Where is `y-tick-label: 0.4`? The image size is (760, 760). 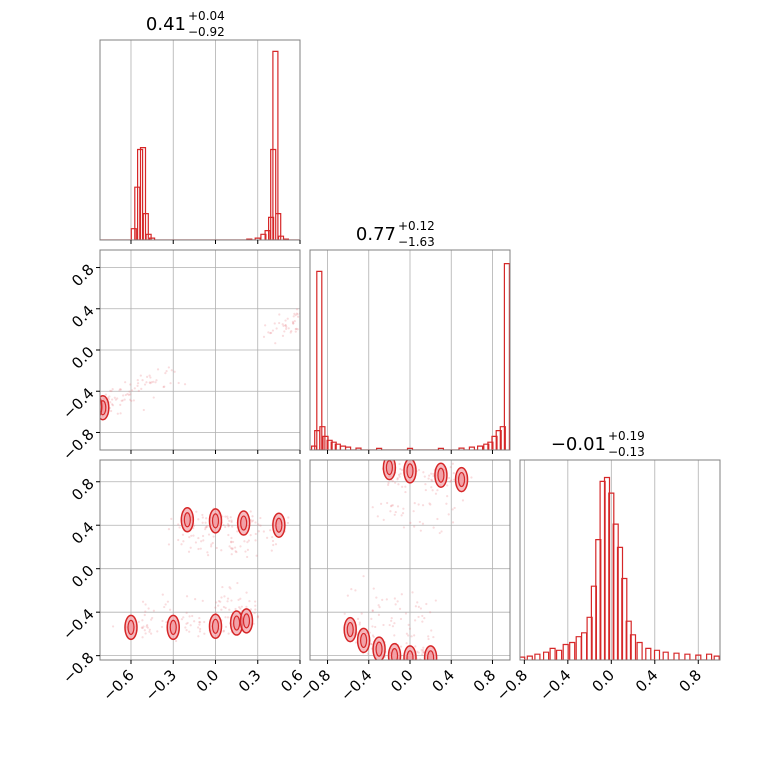
y-tick-label: 0.4 is located at coordinates (83, 533).